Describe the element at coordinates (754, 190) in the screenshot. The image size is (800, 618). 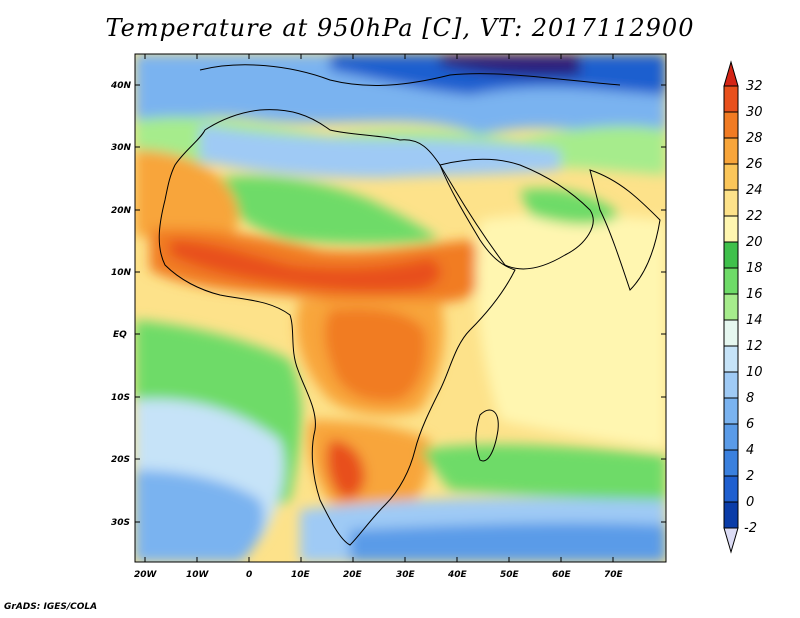
I see `colorbar-label-24: 24` at that location.